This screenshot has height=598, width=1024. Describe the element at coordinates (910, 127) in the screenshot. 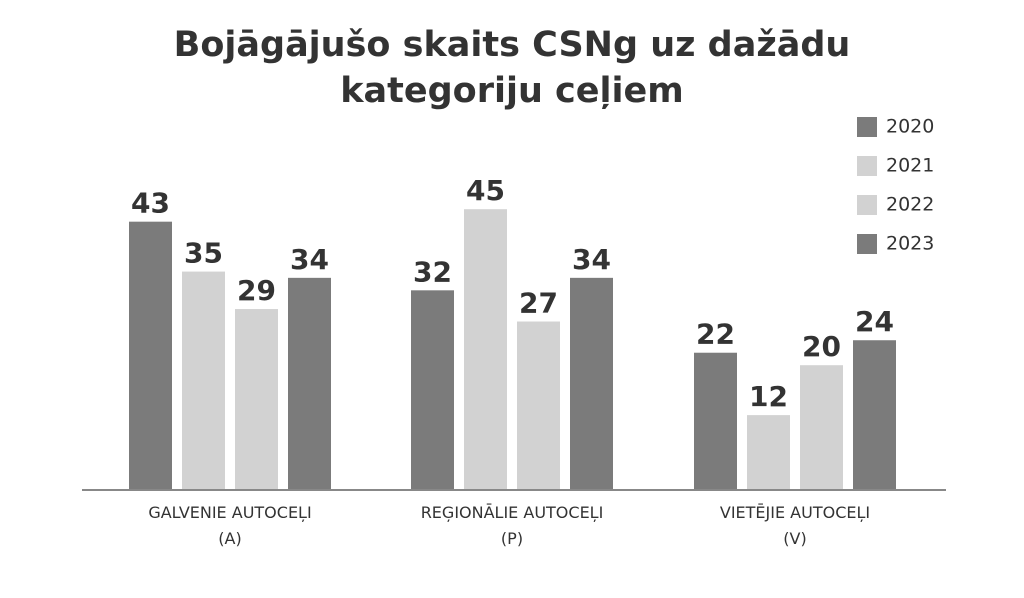

I see `legend-label: 2020` at that location.